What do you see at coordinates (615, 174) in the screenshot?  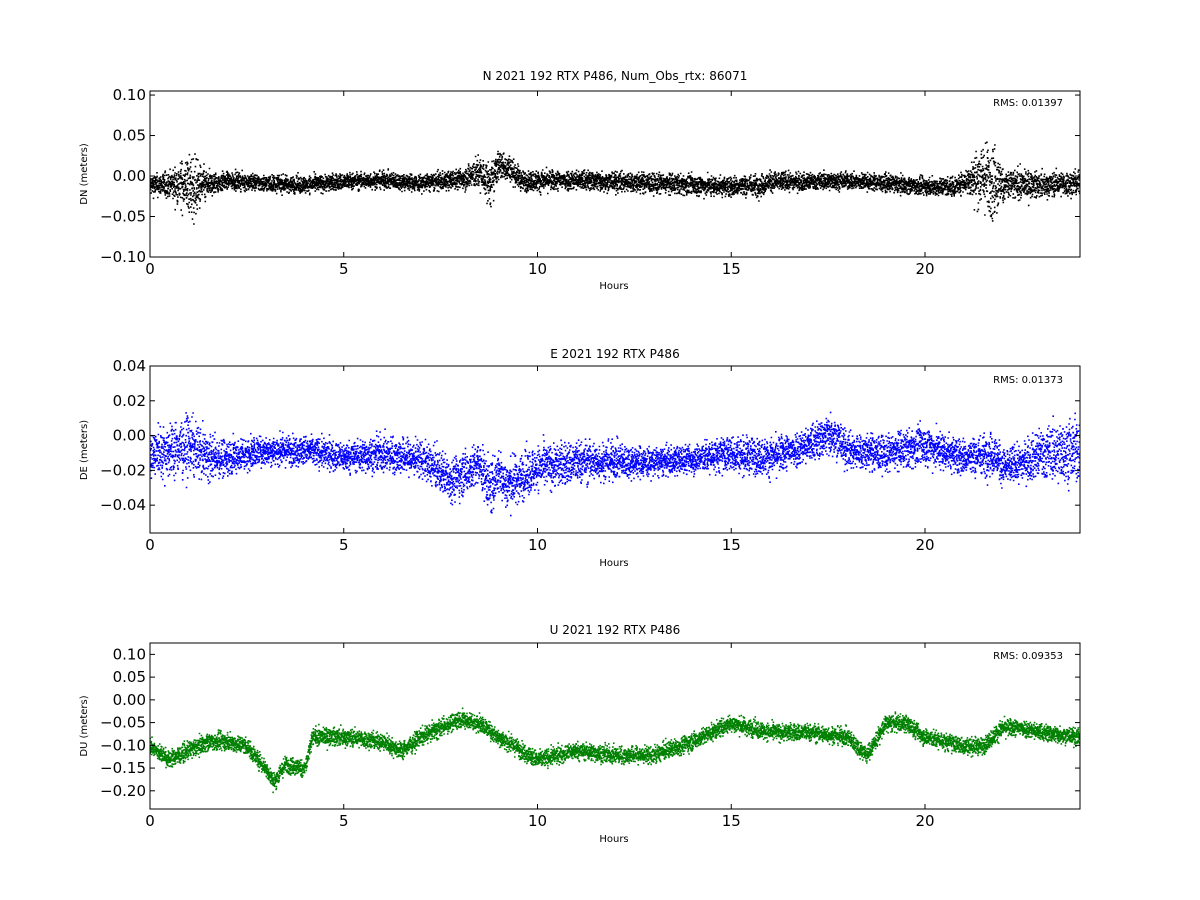 I see `panel-north-frame` at bounding box center [615, 174].